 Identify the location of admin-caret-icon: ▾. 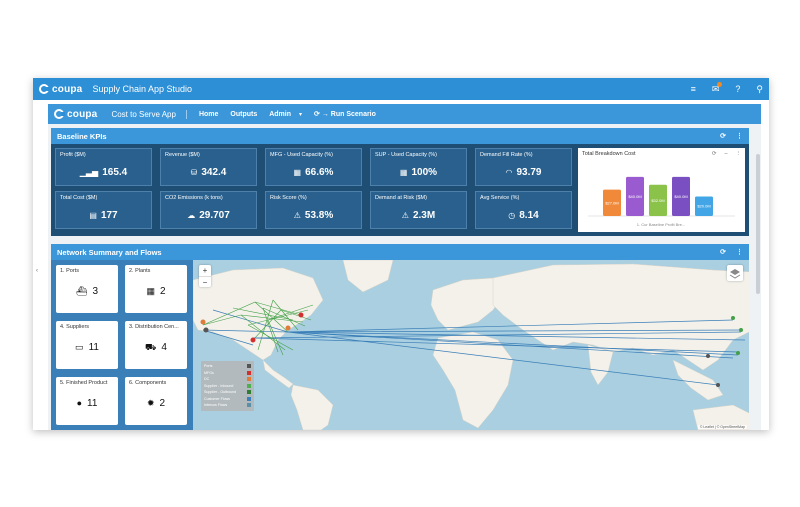
(301, 114).